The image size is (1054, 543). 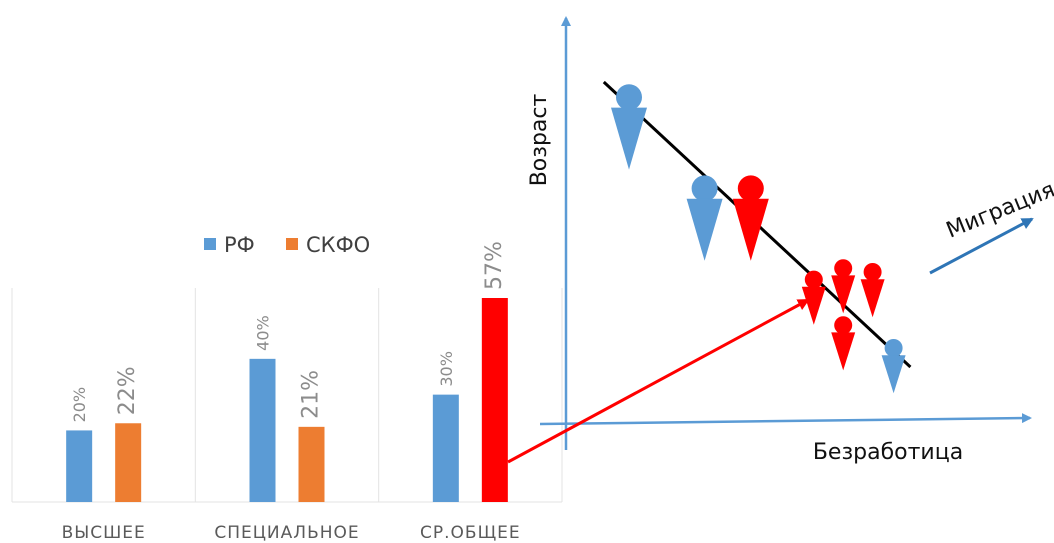 I want to click on bar-legend: РФ СКФО, so click(x=287, y=245).